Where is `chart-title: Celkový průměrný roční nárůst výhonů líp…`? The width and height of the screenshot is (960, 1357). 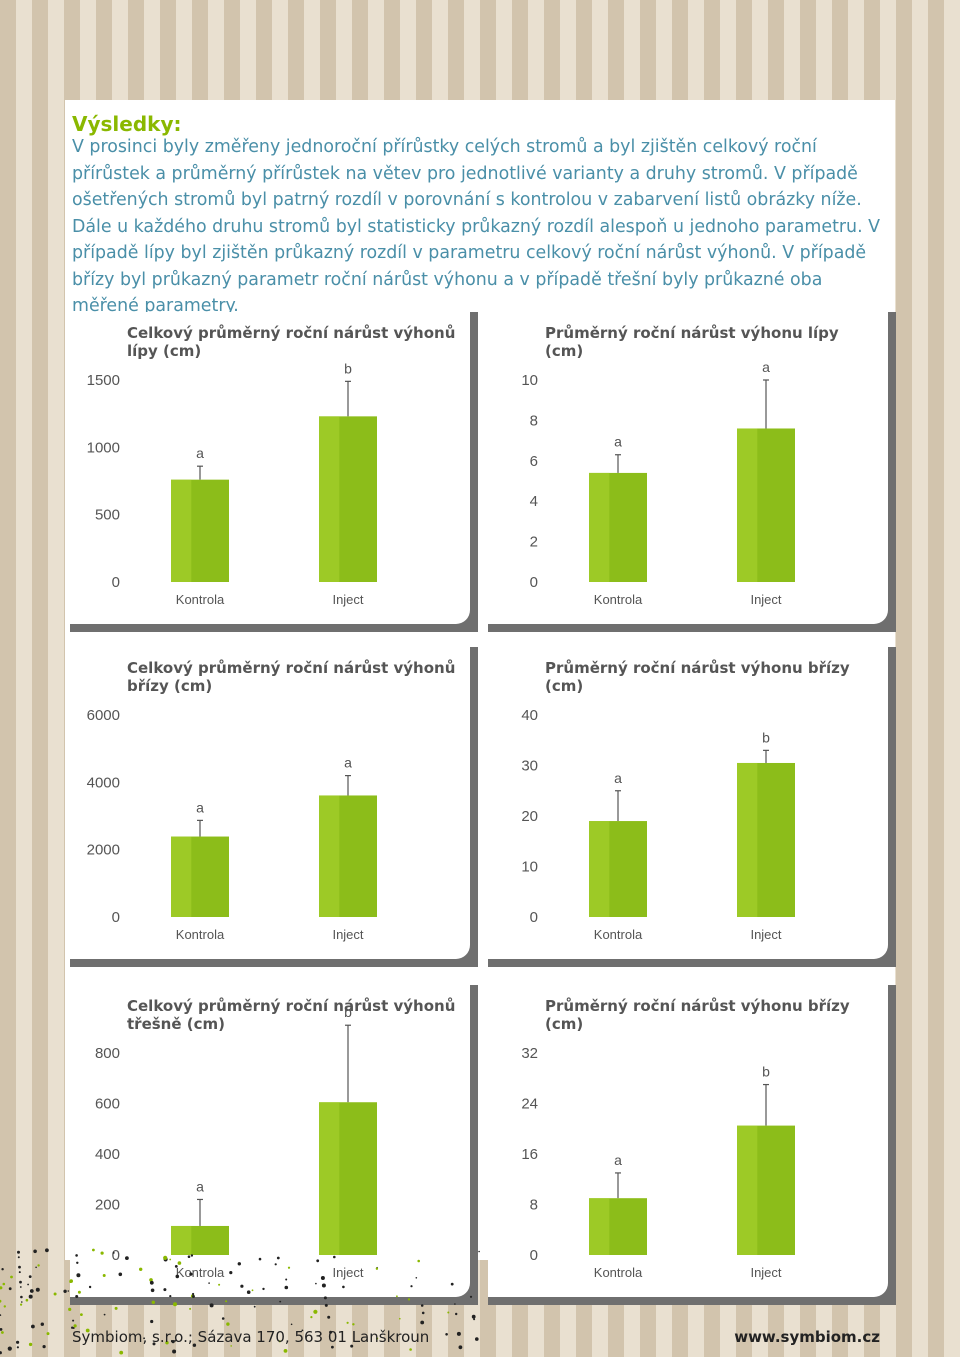 chart-title: Celkový průměrný roční nárůst výhonů líp… is located at coordinates (291, 342).